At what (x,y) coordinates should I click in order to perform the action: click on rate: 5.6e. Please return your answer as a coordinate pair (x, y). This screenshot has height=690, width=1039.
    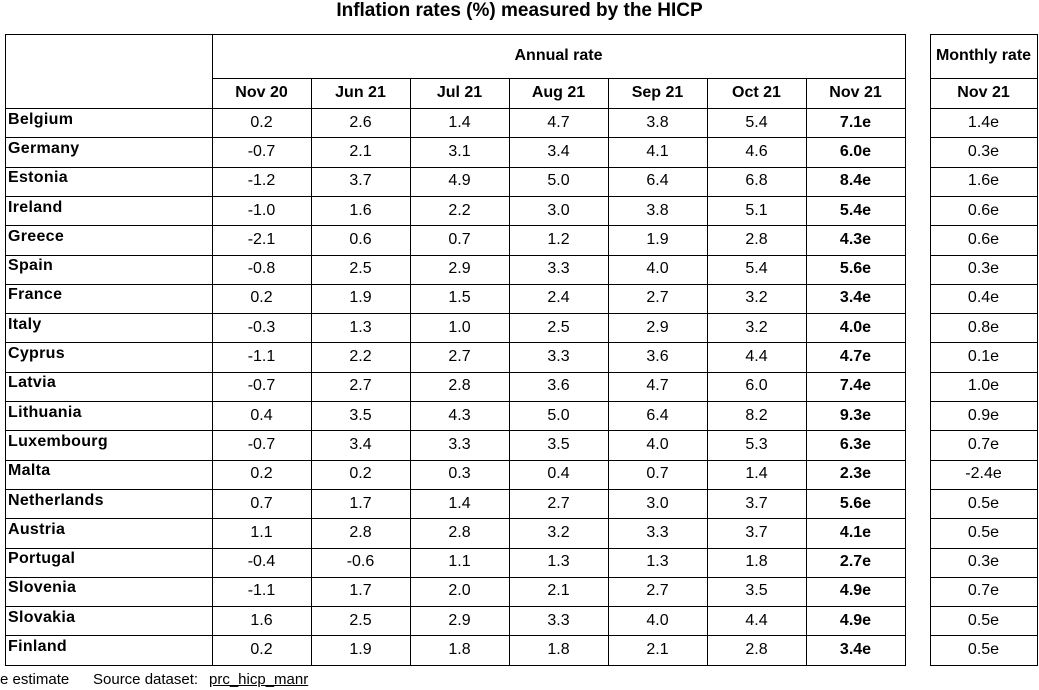
    Looking at the image, I should click on (855, 503).